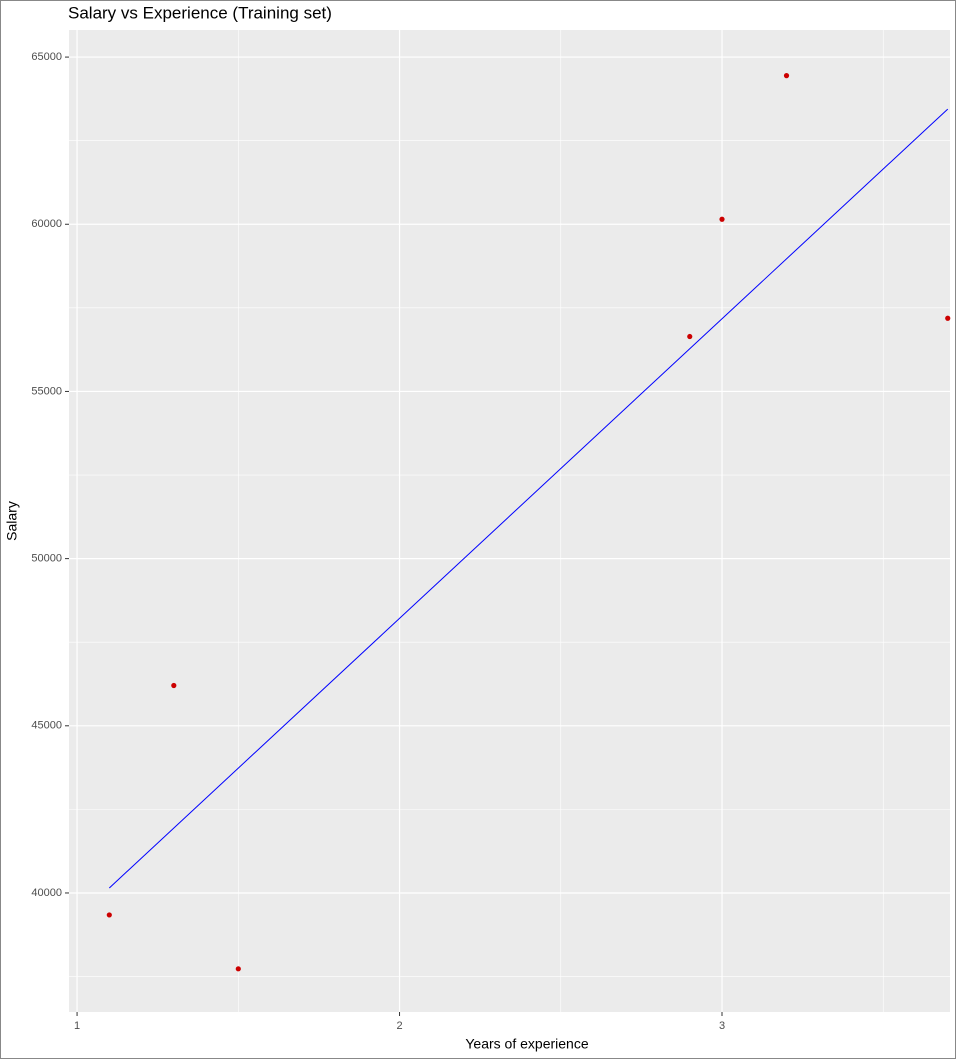 The image size is (956, 1059). Describe the element at coordinates (46, 726) in the screenshot. I see `y-tick-label: 45000` at that location.